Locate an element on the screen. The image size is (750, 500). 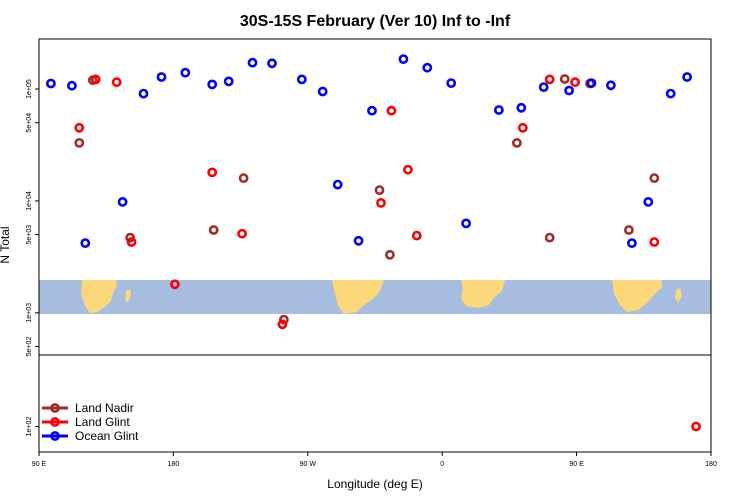
y-tick-label: 1e+05 is located at coordinates (29, 89).